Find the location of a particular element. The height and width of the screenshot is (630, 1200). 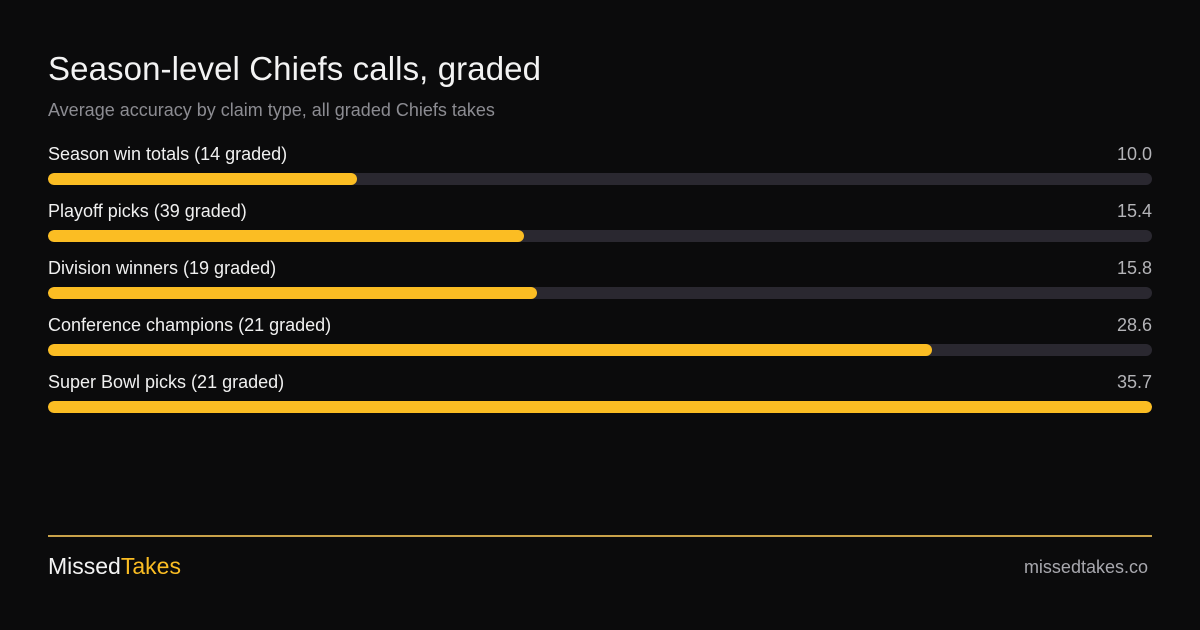

bar-row: Conference champions (21 graded) 28.6 is located at coordinates (600, 343).